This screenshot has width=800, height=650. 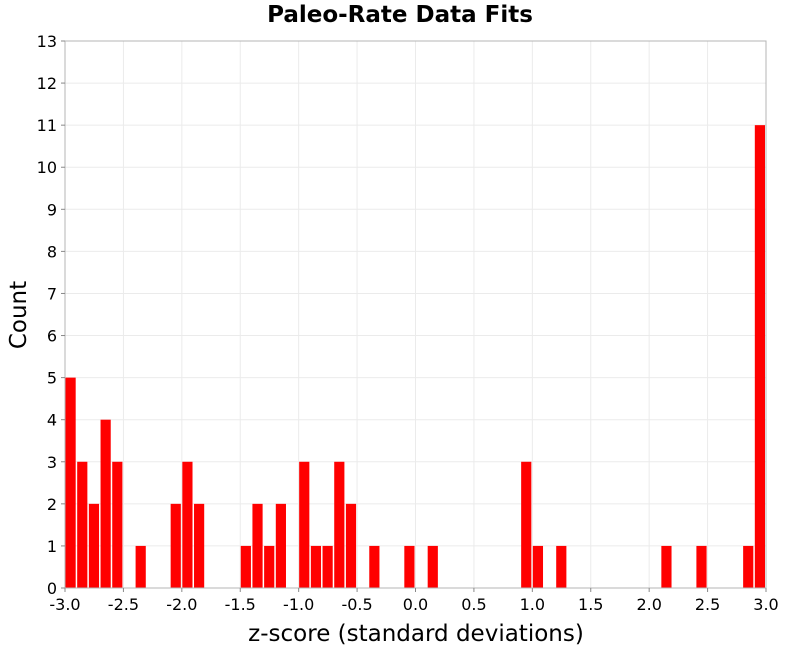 What do you see at coordinates (47, 83) in the screenshot?
I see `y-tick-label: 12` at bounding box center [47, 83].